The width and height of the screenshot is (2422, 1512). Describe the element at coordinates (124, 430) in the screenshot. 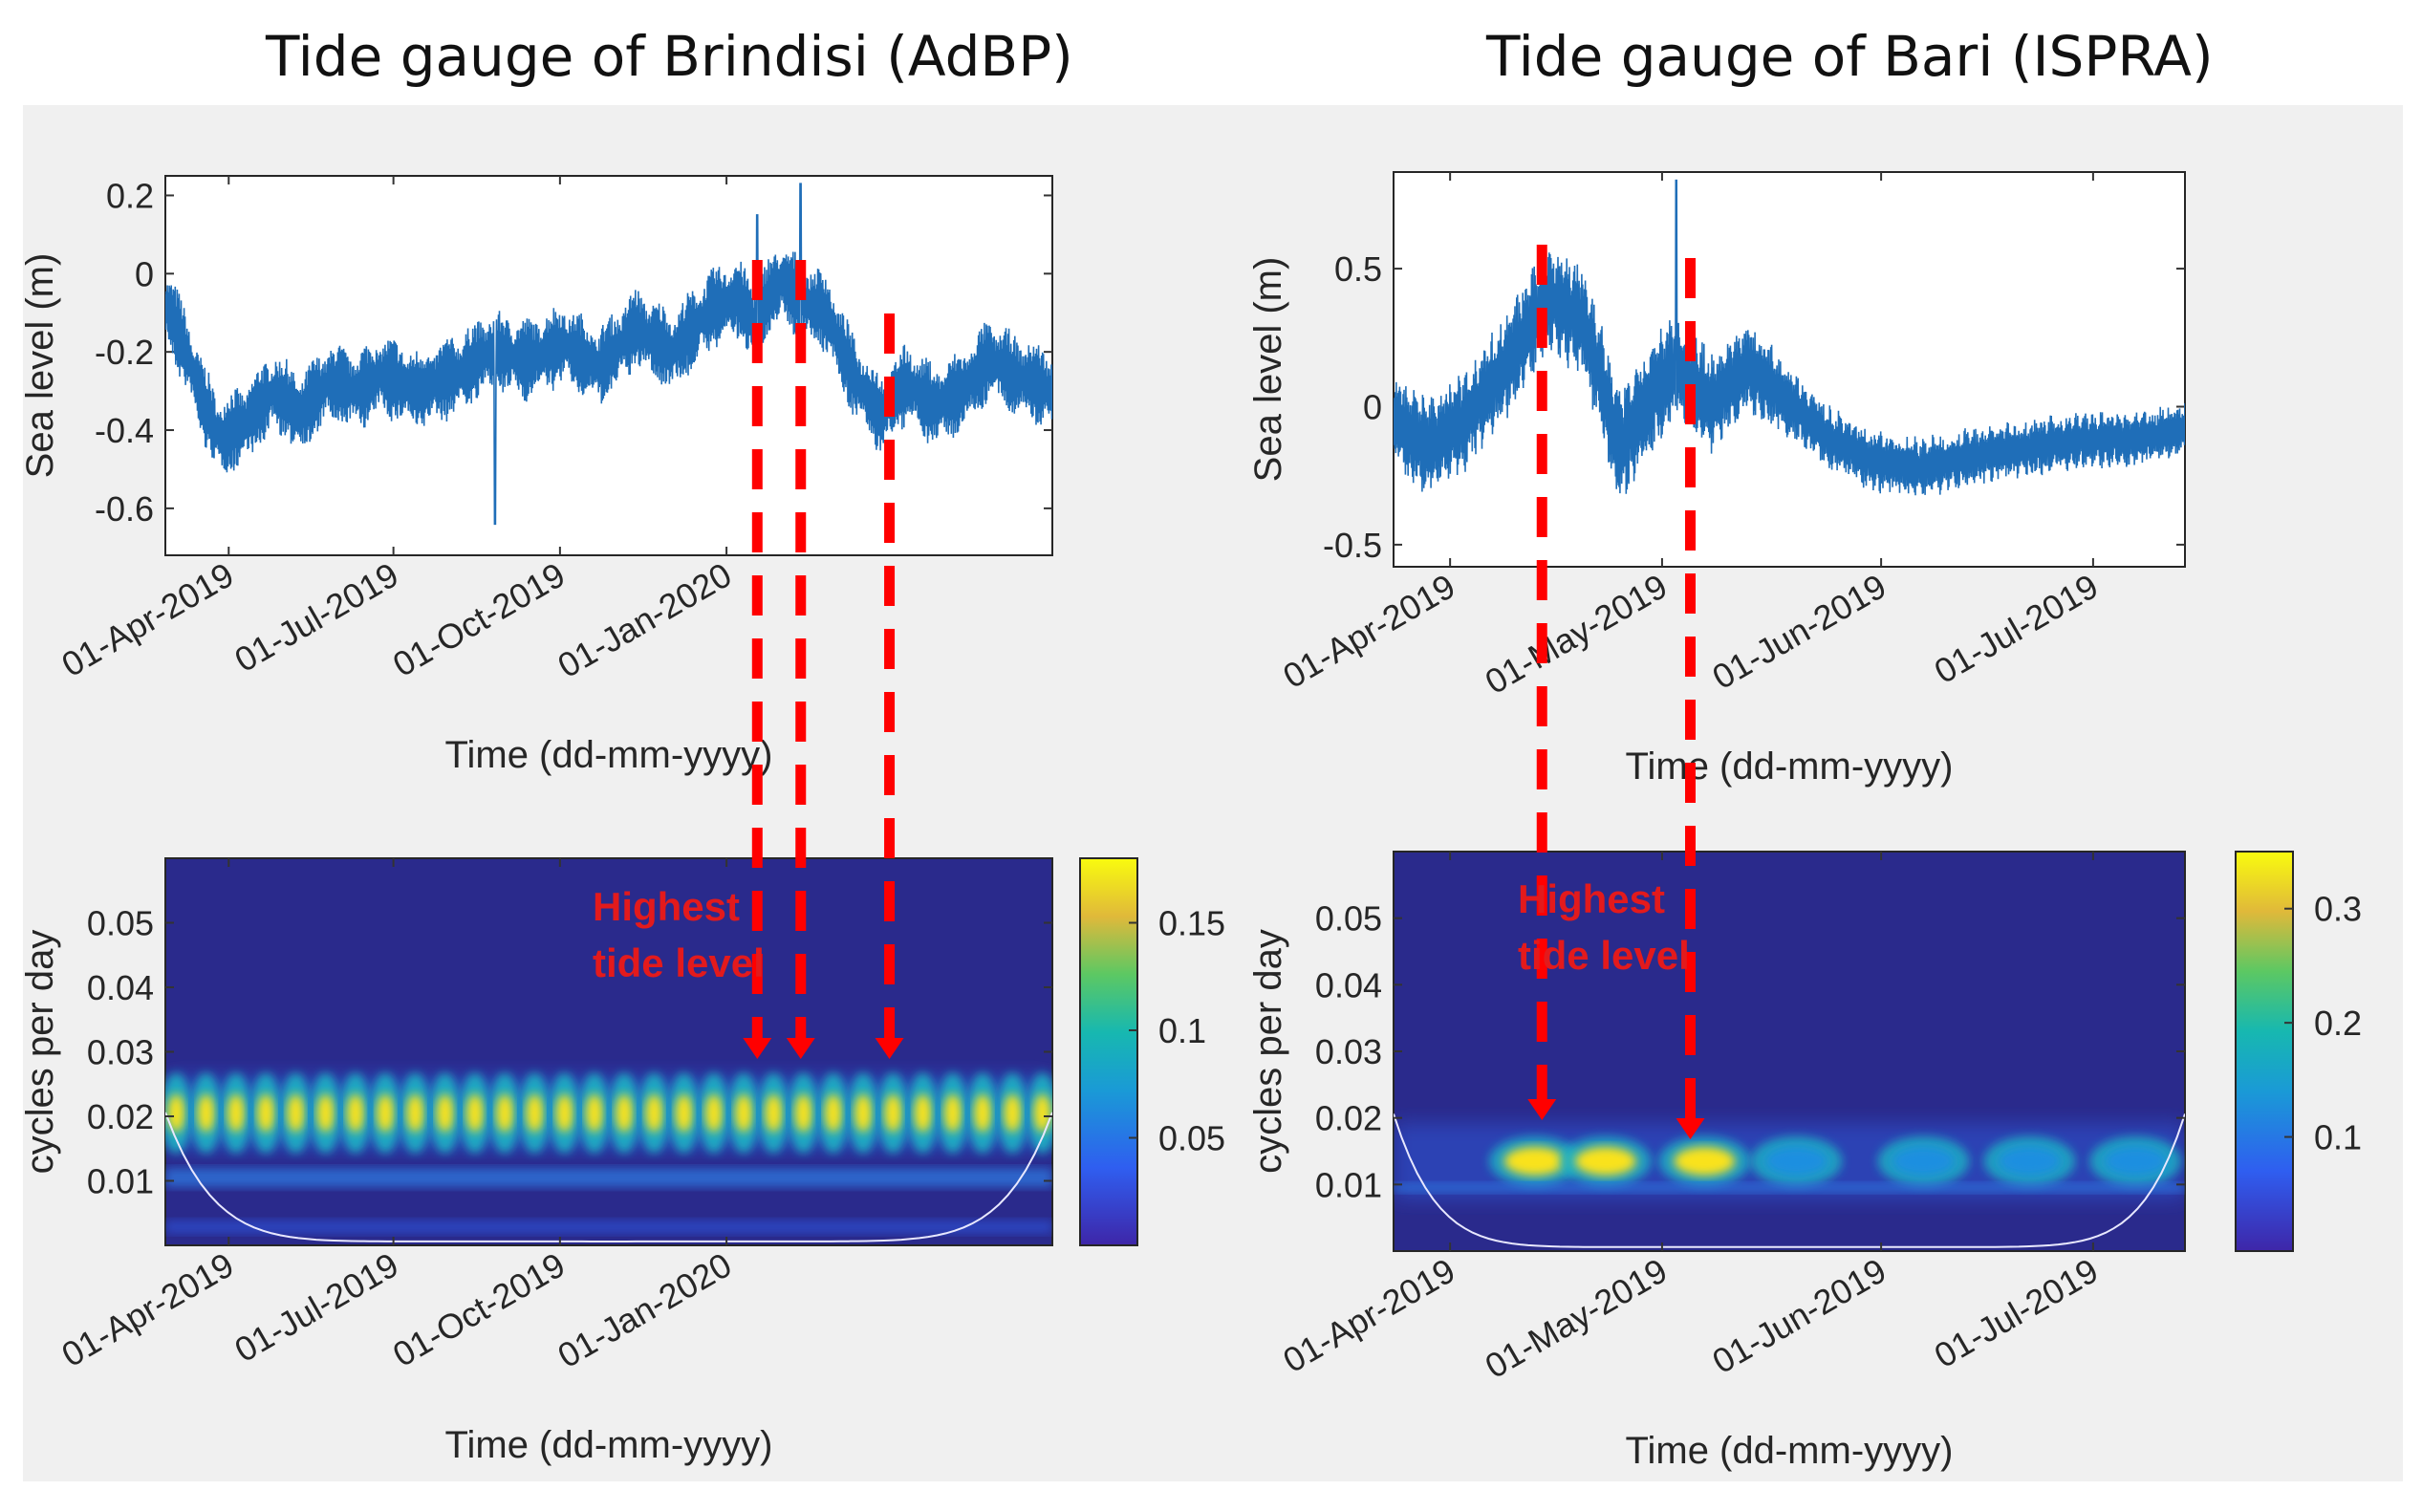

I see `brindisi-sea-level-ytick-label: -0.4` at that location.